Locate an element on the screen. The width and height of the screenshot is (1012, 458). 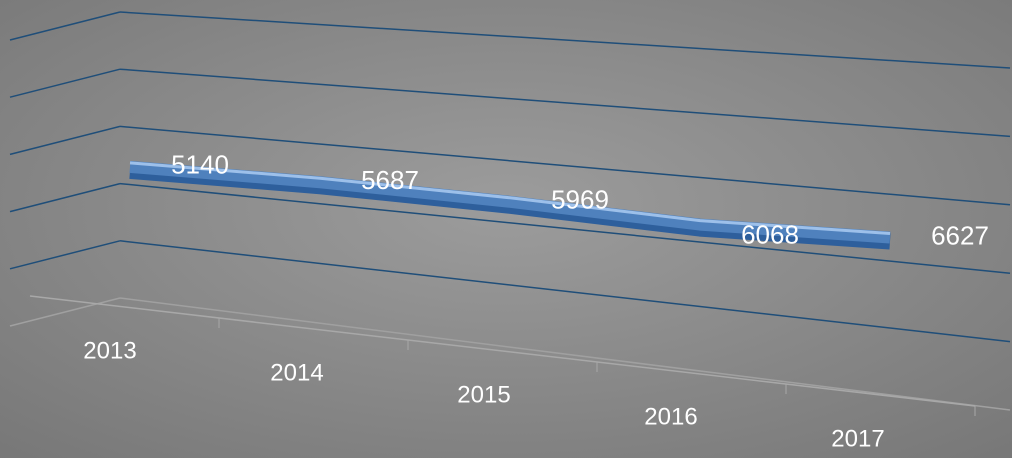
x-tick-label: 2016 is located at coordinates (670, 416).